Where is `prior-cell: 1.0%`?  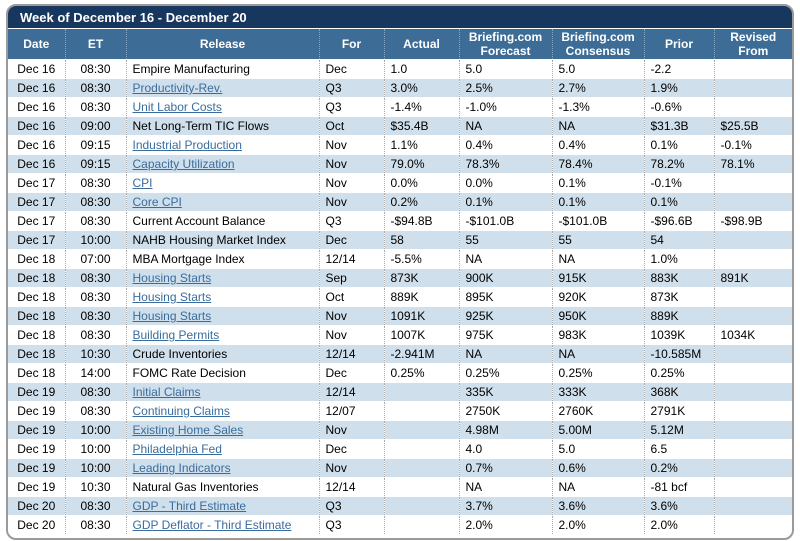
prior-cell: 1.0% is located at coordinates (678, 259).